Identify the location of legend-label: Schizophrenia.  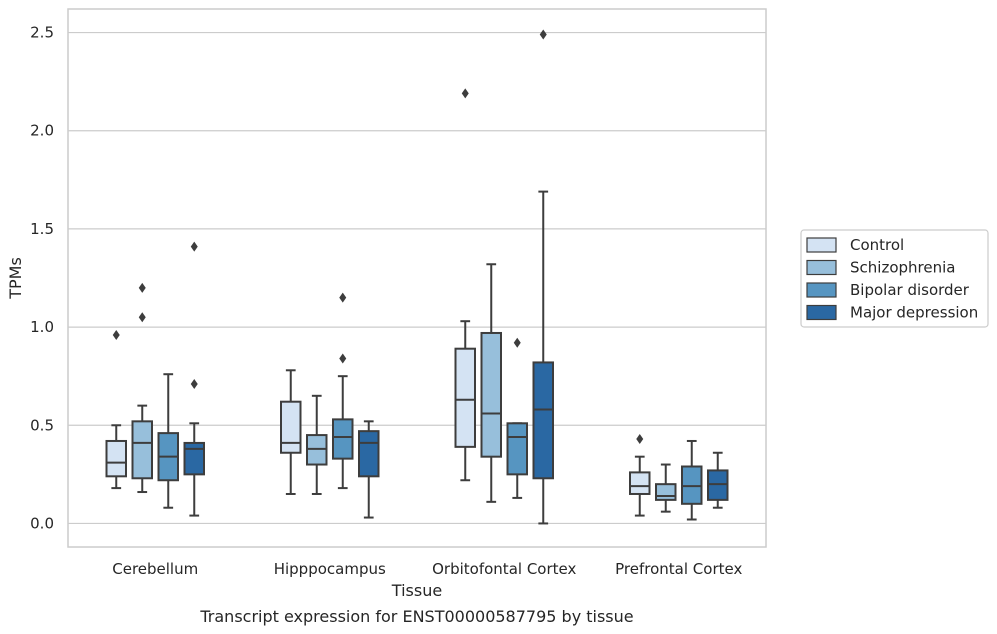
(902, 268).